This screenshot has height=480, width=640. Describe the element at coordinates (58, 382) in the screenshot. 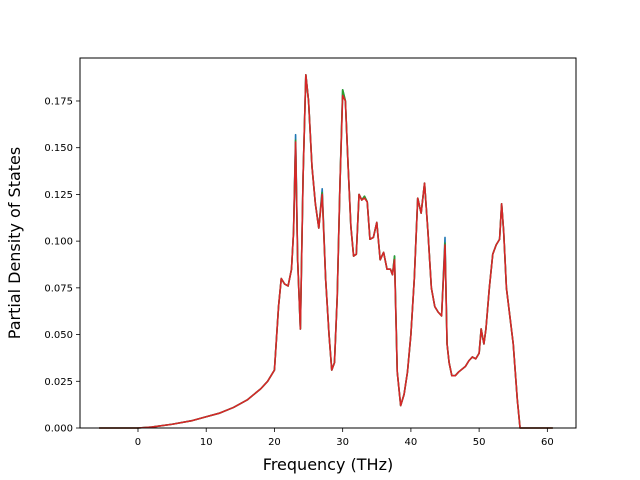

I see `y-tick-label: 0.025` at that location.